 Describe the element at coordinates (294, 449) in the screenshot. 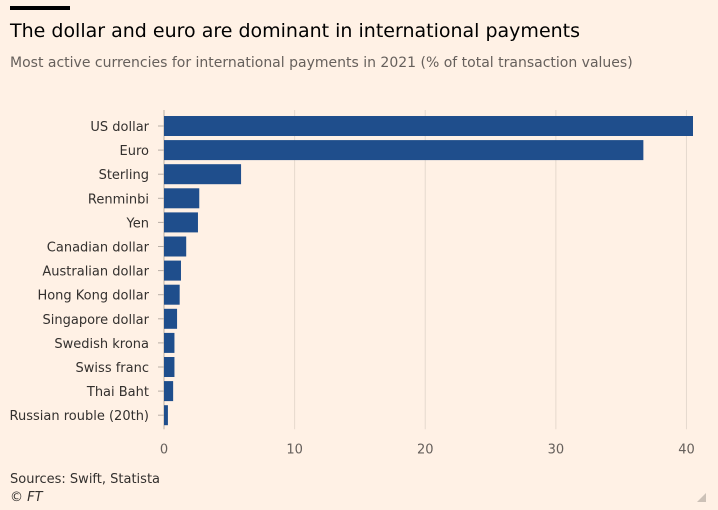

I see `x-tick-label: 10` at that location.